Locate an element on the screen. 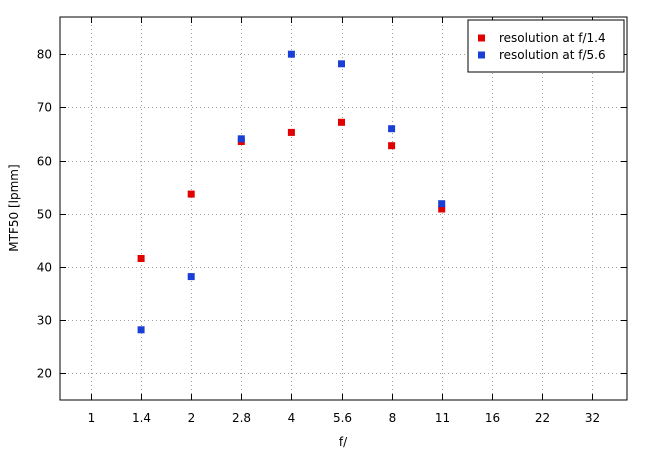 The width and height of the screenshot is (650, 455). x-tick-label: 16 is located at coordinates (492, 418).